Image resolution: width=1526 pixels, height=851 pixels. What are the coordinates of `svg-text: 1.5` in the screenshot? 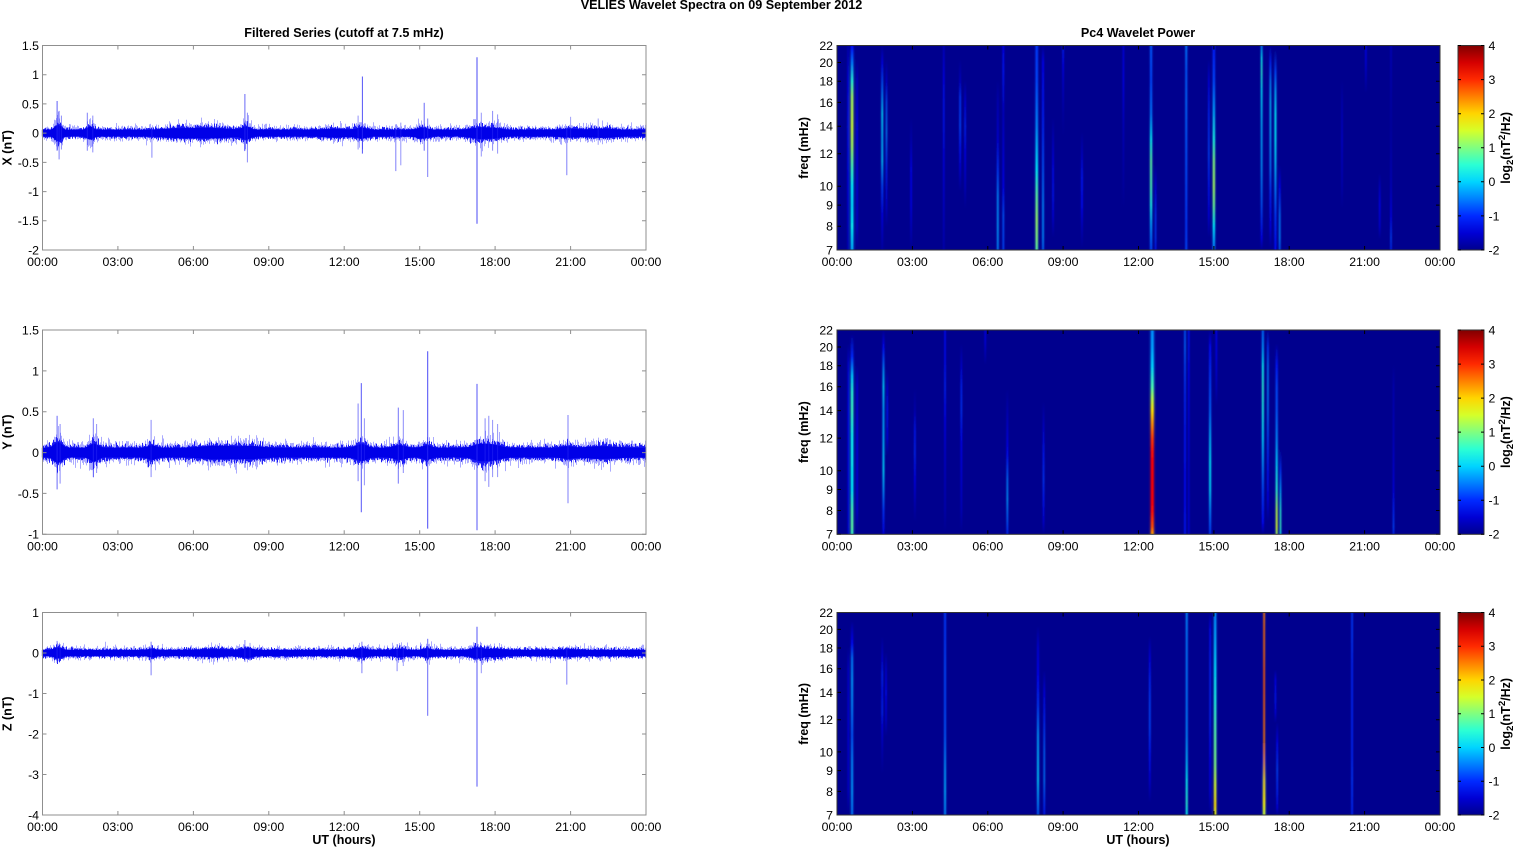 It's located at (30, 46).